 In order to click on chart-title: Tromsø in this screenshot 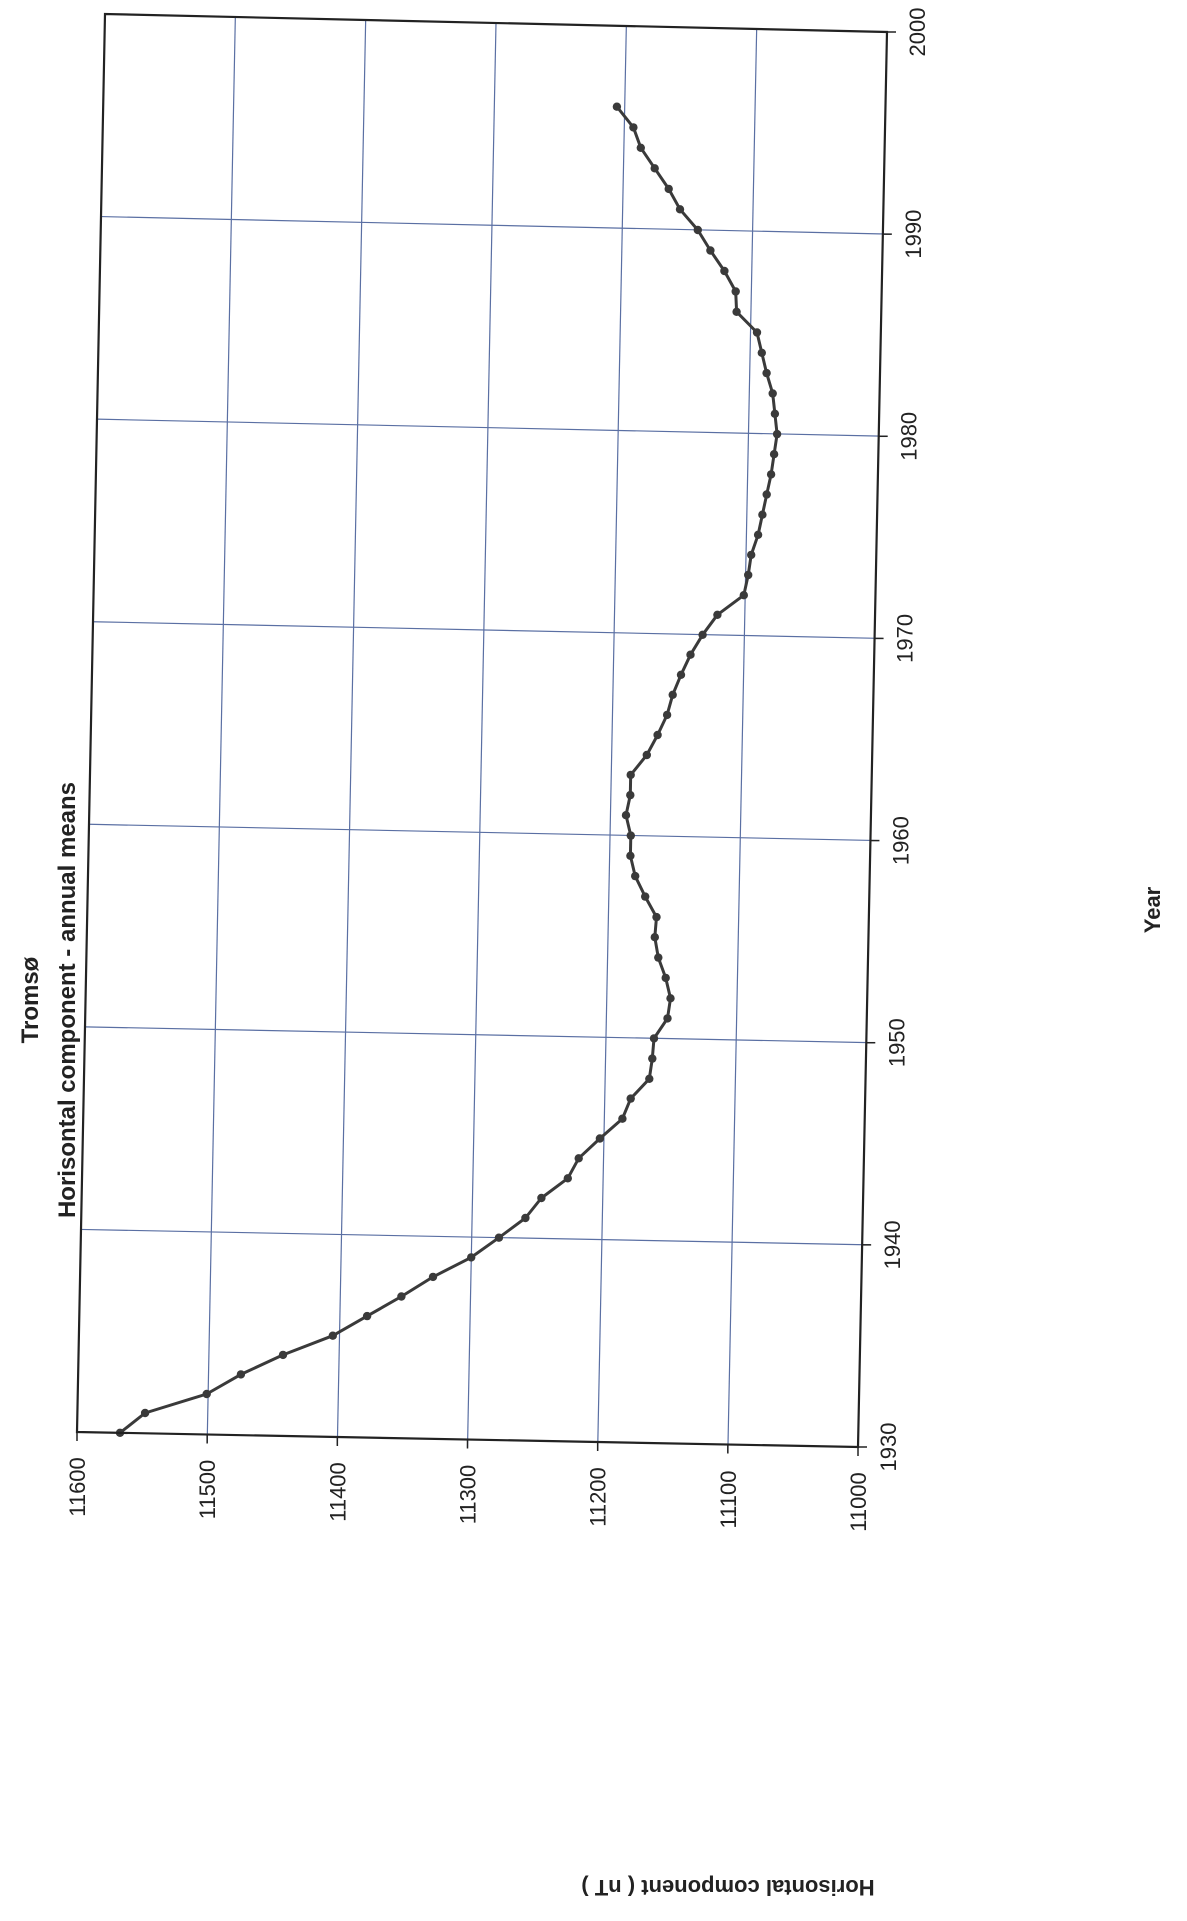, I will do `click(30, 999)`.